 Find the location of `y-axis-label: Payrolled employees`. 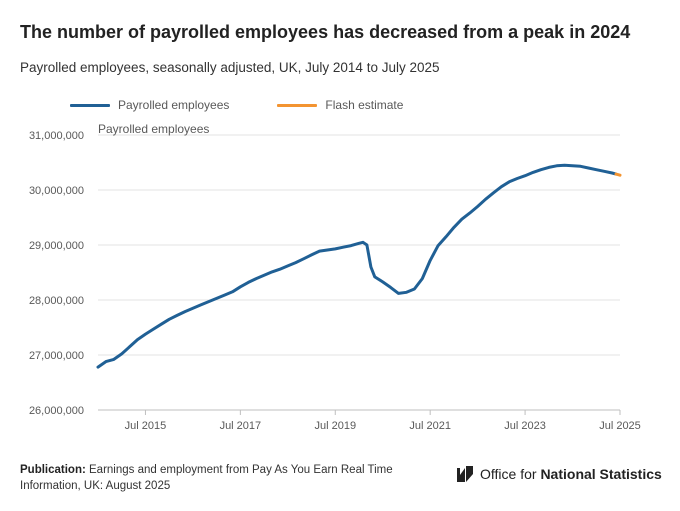

y-axis-label: Payrolled employees is located at coordinates (153, 129).